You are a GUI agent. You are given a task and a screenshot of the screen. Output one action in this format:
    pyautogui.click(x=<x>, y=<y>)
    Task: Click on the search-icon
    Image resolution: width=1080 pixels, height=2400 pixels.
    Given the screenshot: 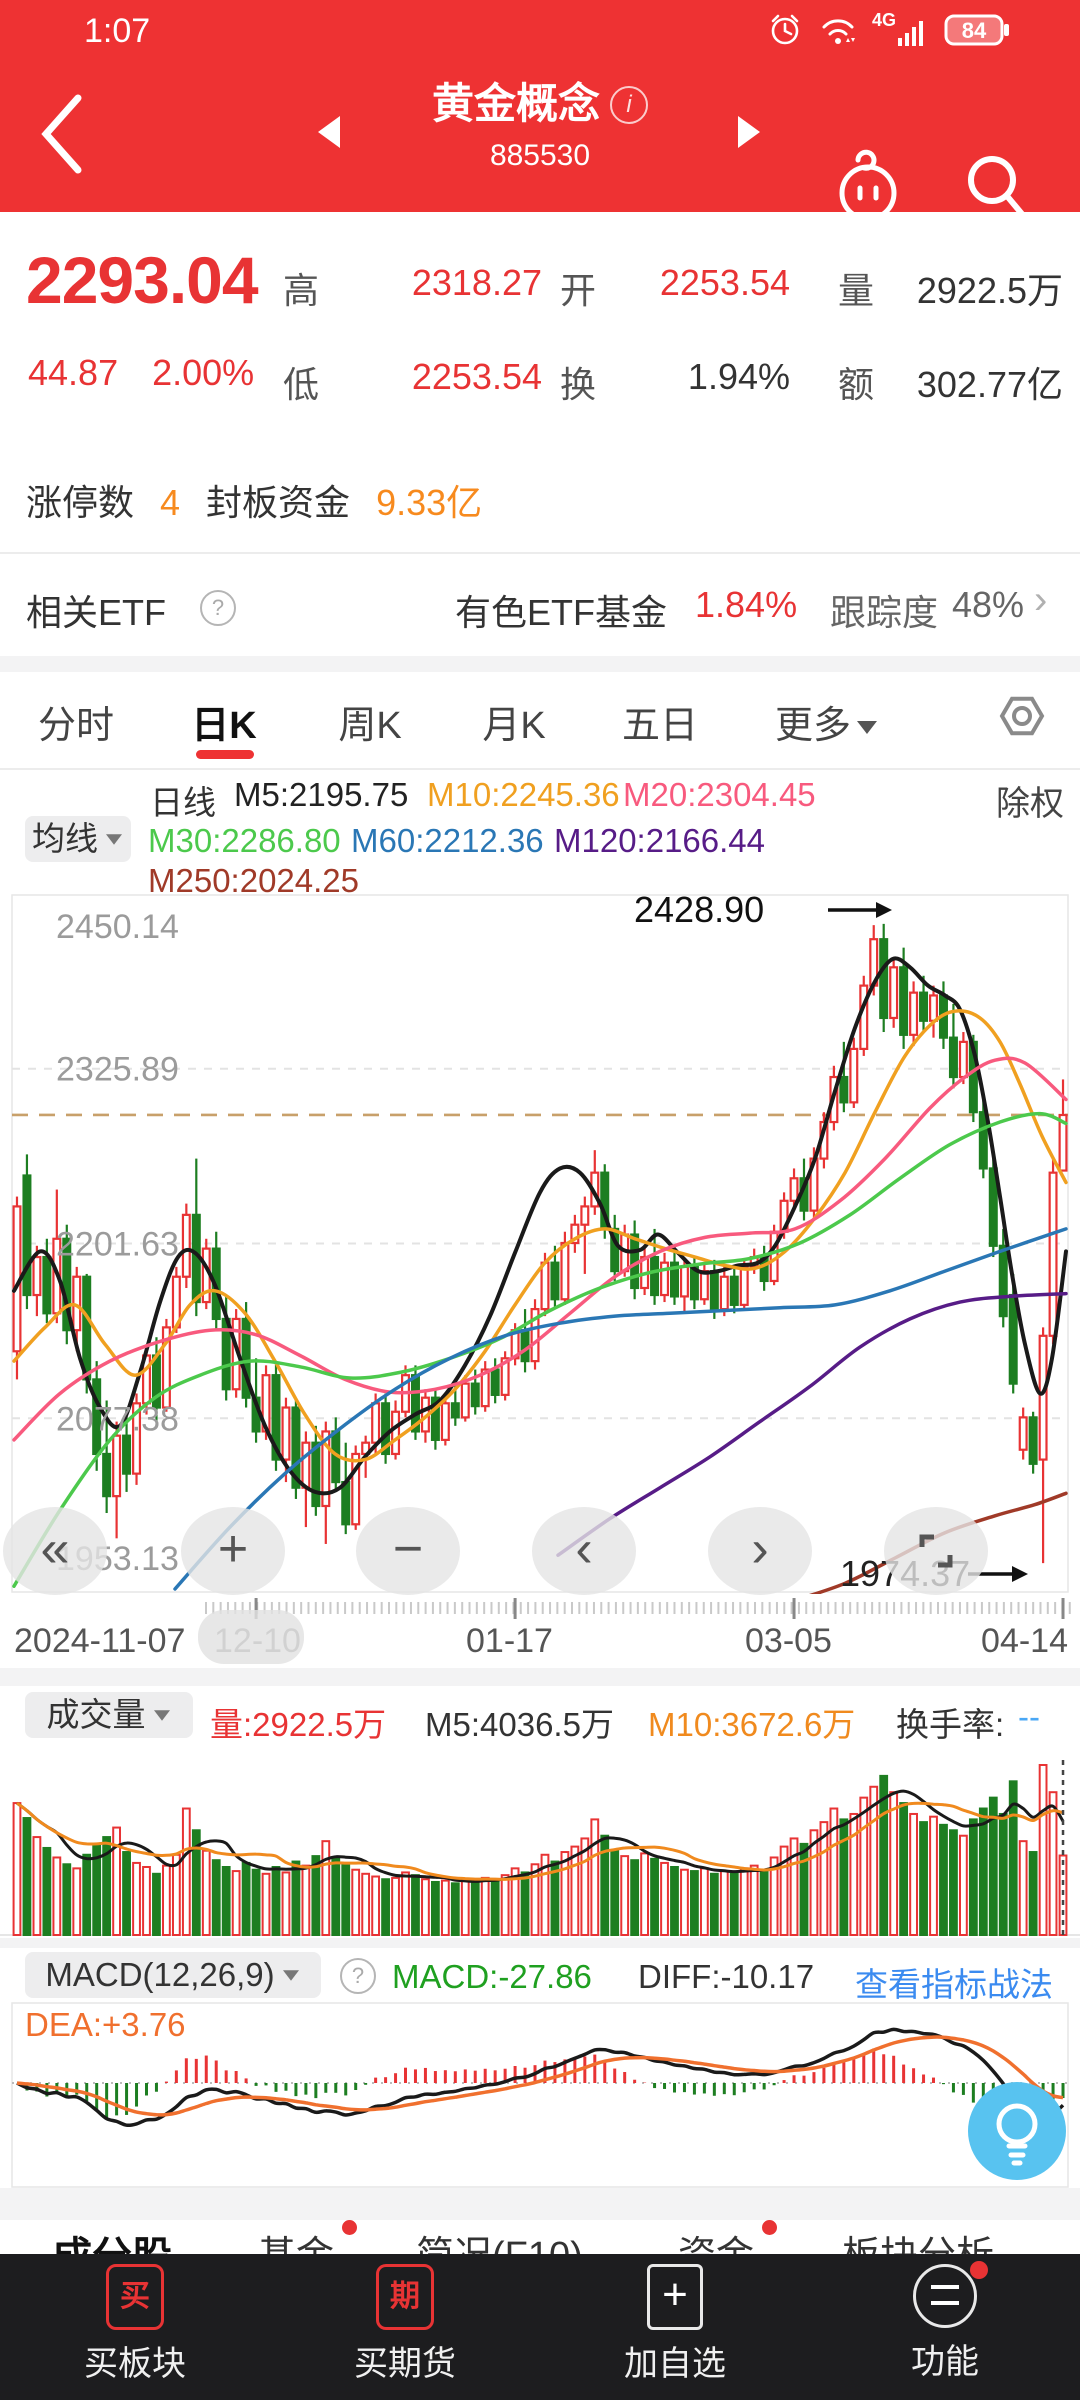 What is the action you would take?
    pyautogui.click(x=996, y=186)
    